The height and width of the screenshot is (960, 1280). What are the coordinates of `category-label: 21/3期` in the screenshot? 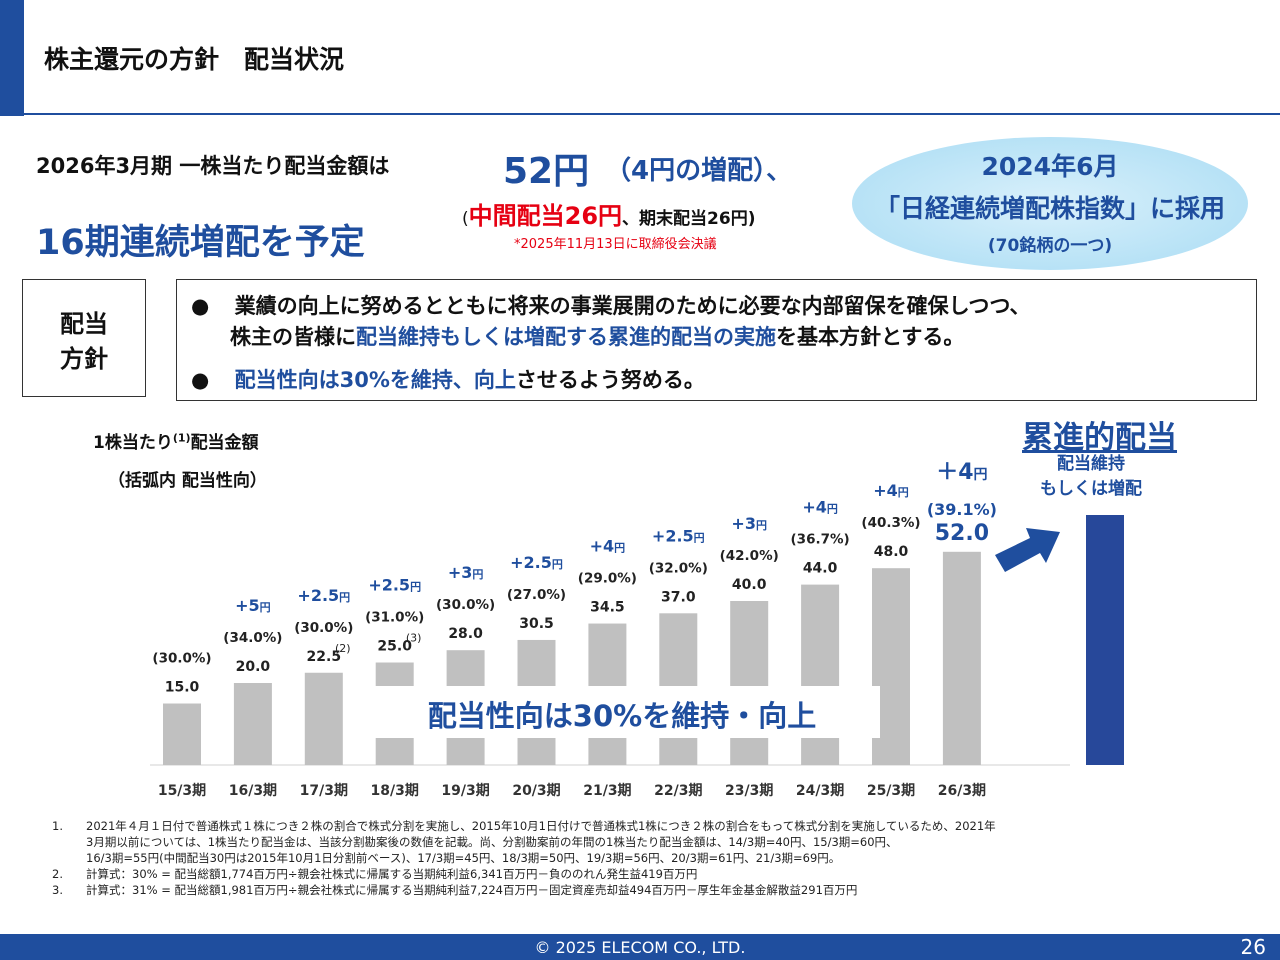 It's located at (607, 791).